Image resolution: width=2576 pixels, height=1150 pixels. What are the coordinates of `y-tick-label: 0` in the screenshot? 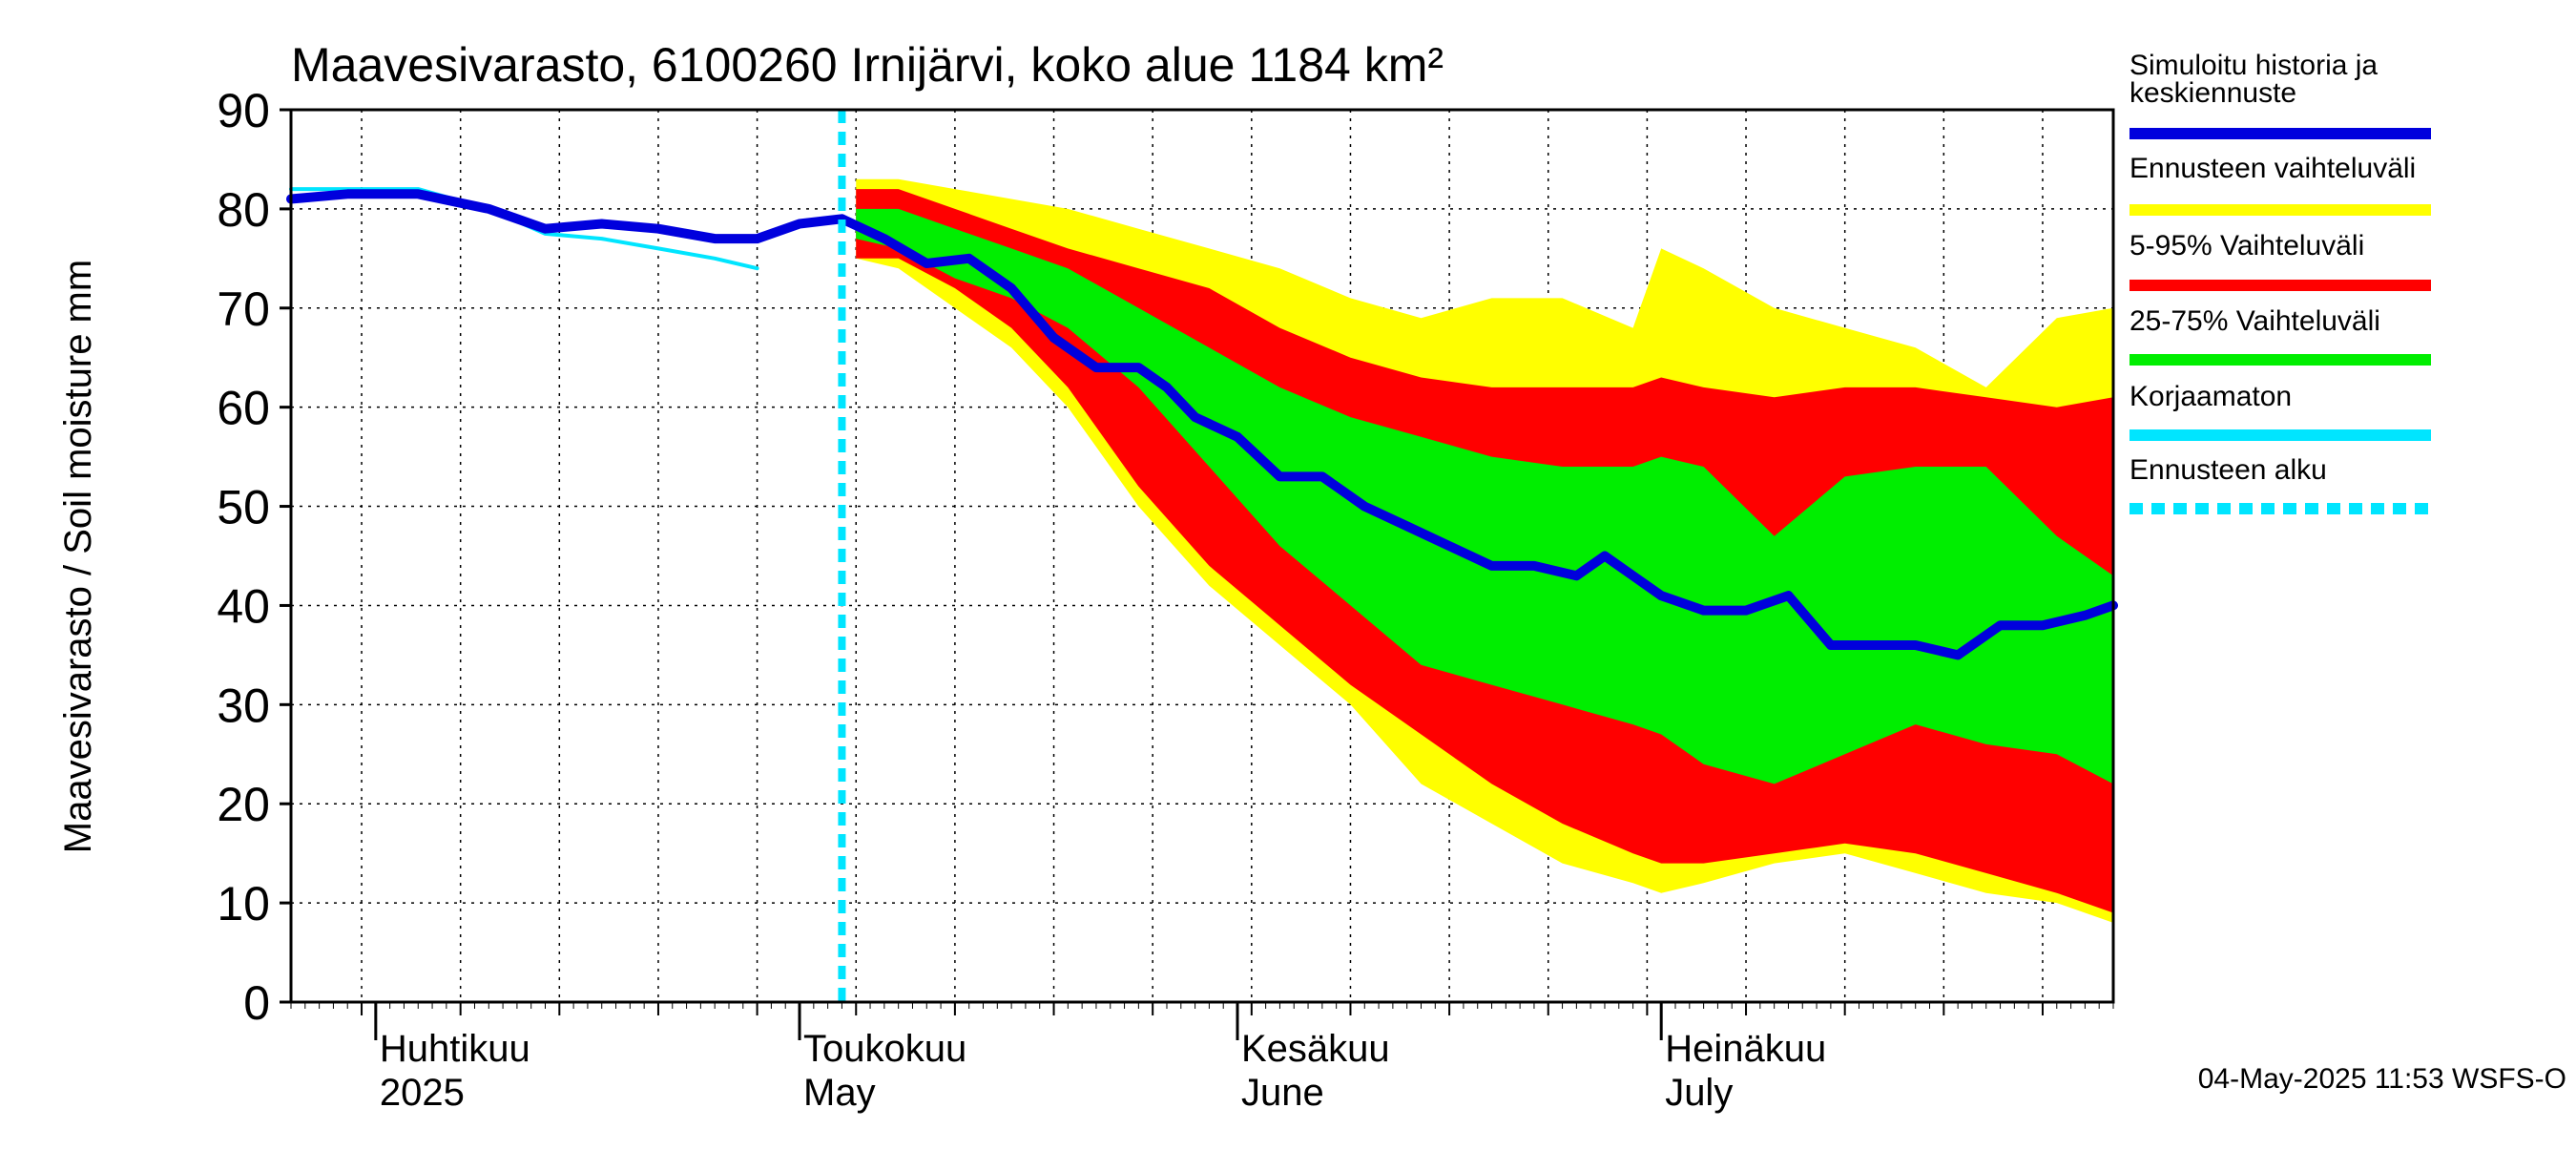 It's located at (256, 1003).